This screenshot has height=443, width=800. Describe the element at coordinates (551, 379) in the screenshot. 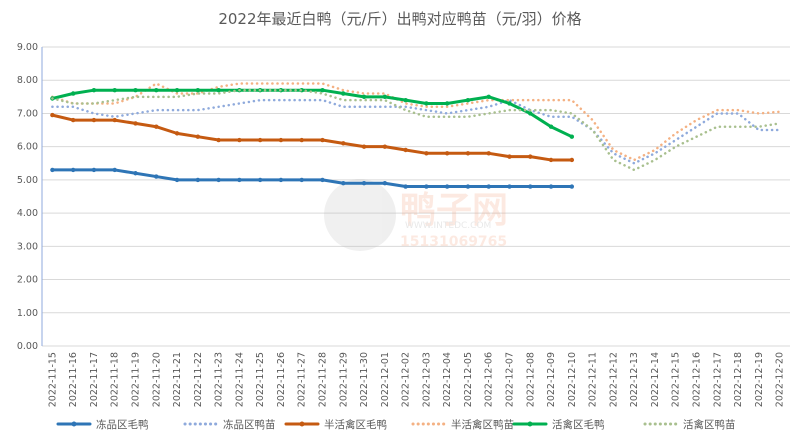

I see `x-tick-label: 2022-12-09` at that location.